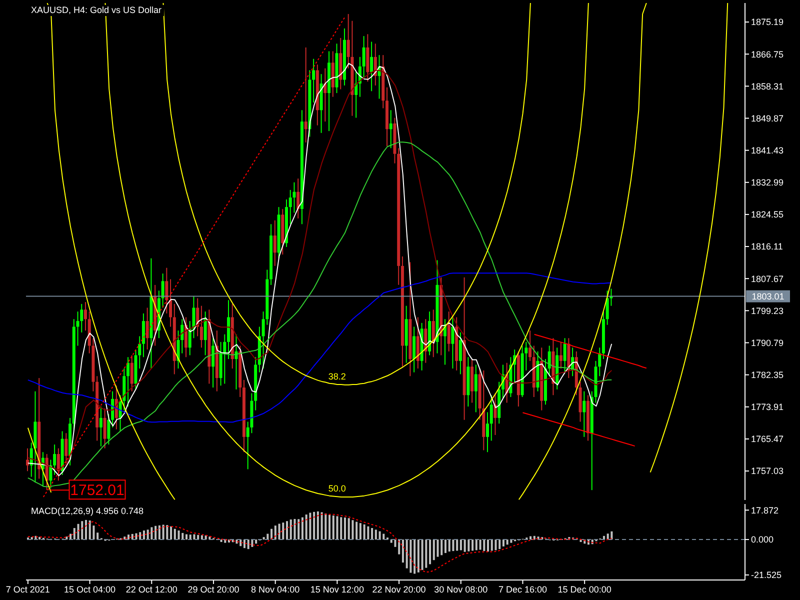 This screenshot has width=800, height=600. Describe the element at coordinates (767, 215) in the screenshot. I see `y-tick-label: 1824.55` at that location.